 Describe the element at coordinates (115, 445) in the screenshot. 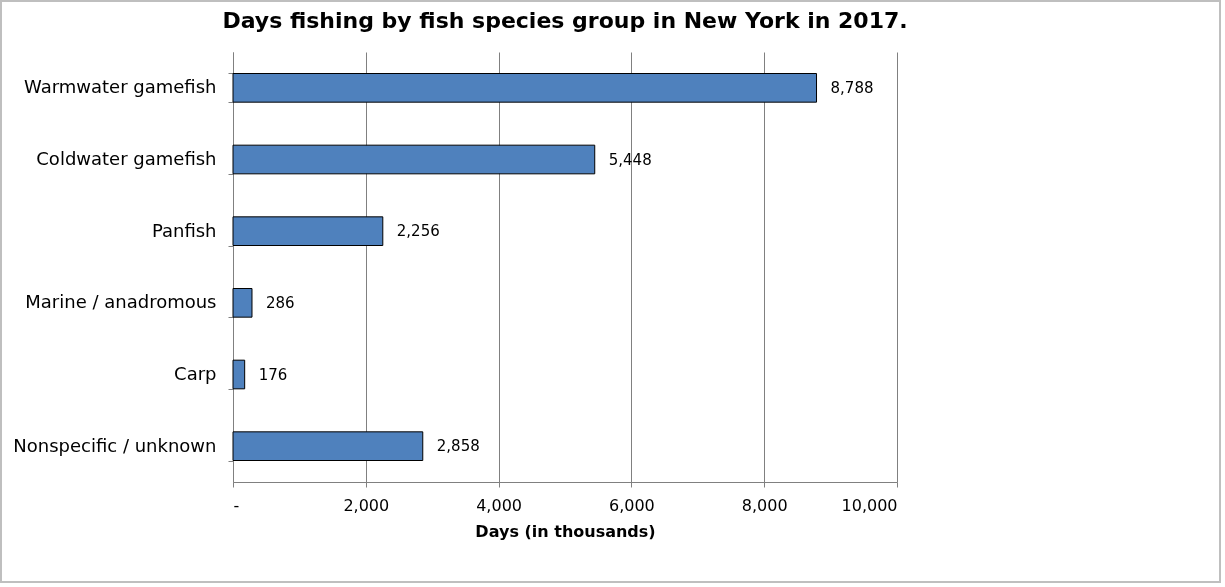

I see `y-tick-label: Nonspecific / unknown` at that location.